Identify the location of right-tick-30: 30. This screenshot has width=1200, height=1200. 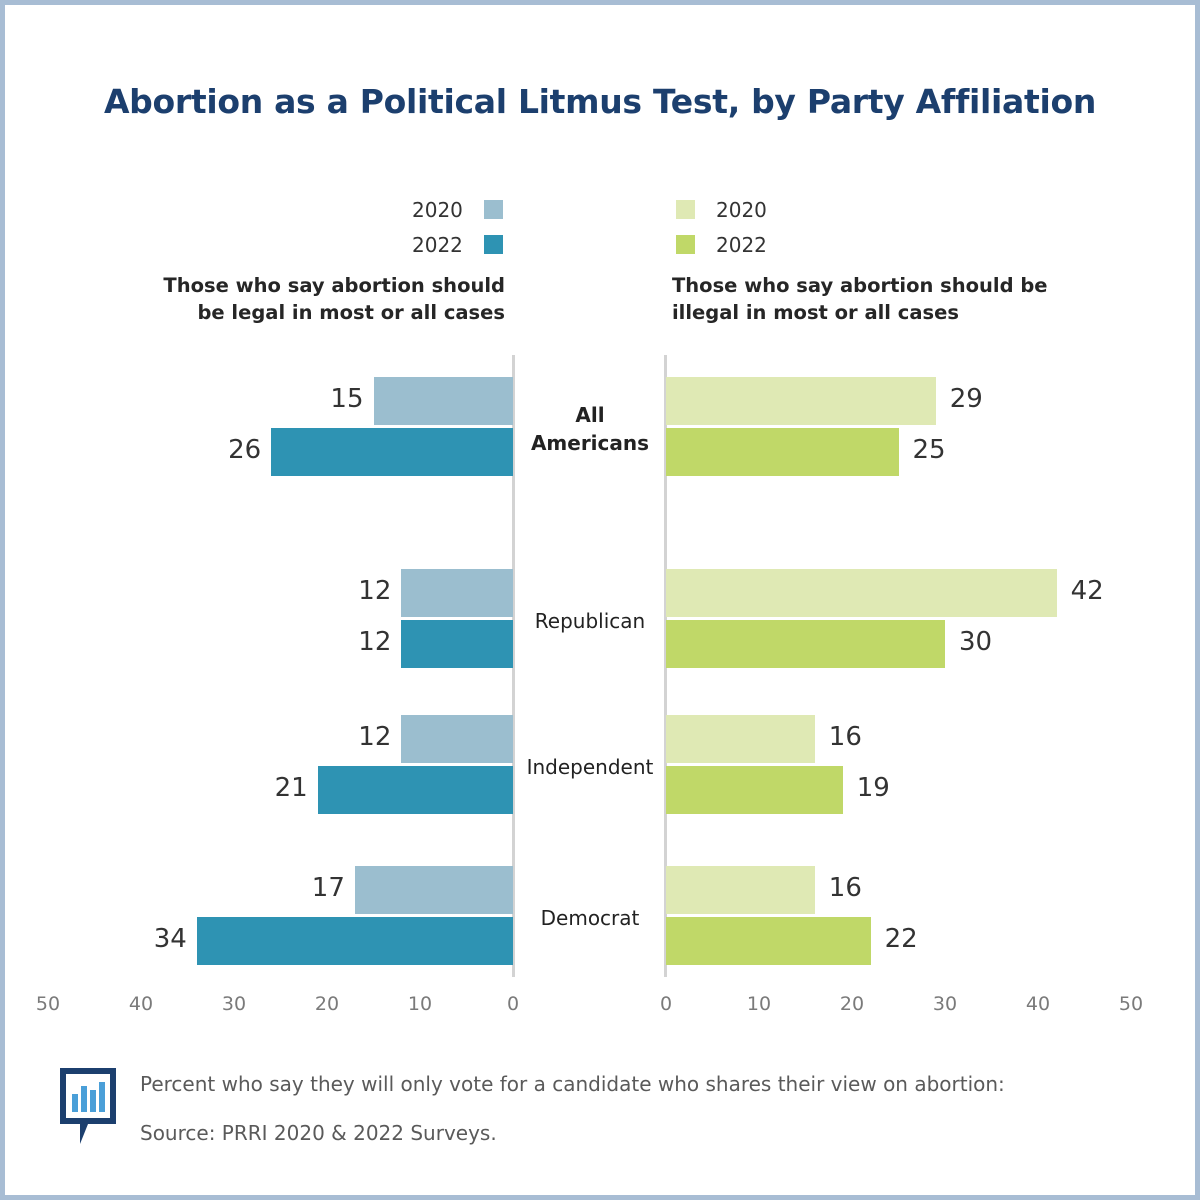
(945, 1004).